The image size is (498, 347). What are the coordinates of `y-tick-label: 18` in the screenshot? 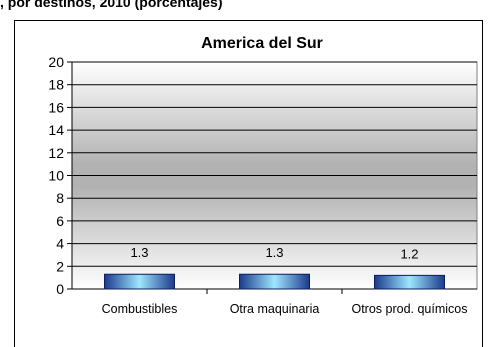 It's located at (56, 85).